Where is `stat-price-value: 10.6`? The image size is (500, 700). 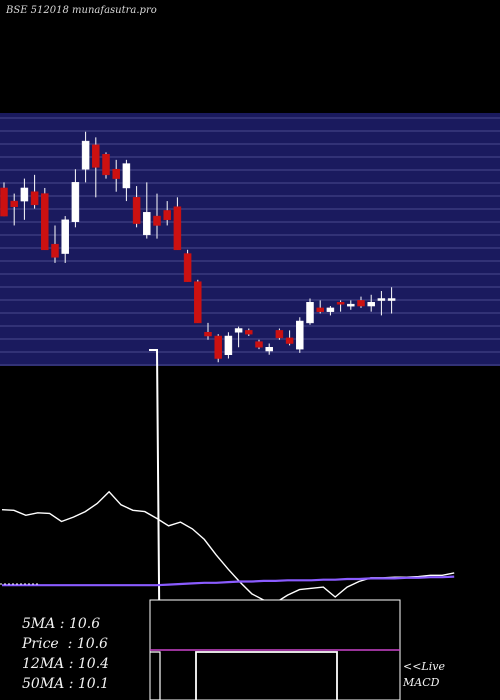
stat-price-value: 10.6 is located at coordinates (92, 644).